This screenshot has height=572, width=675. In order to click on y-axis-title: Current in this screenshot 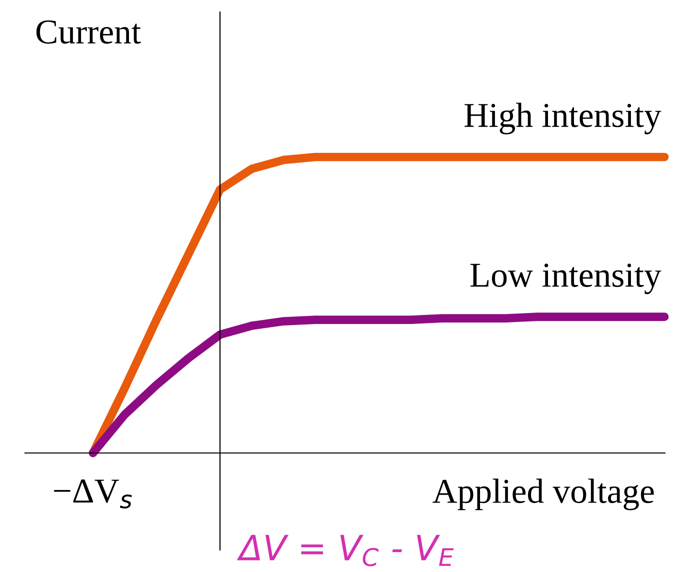, I will do `click(88, 32)`.